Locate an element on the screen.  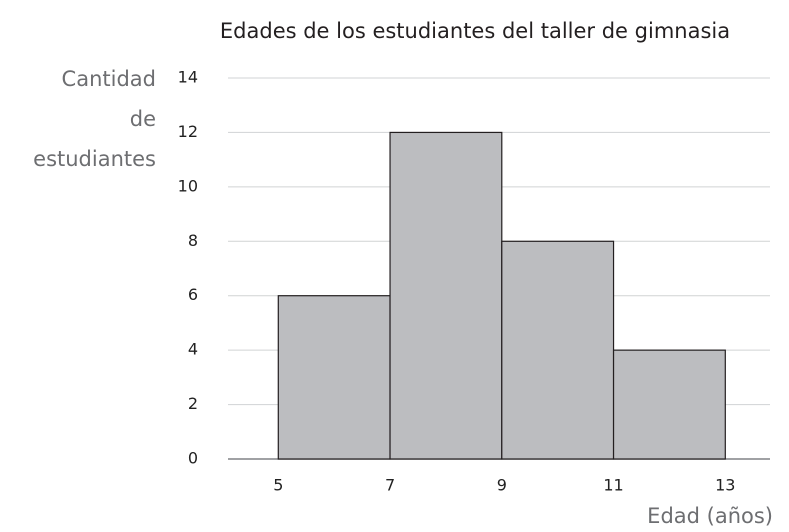
x-tick-label: 7 is located at coordinates (390, 485).